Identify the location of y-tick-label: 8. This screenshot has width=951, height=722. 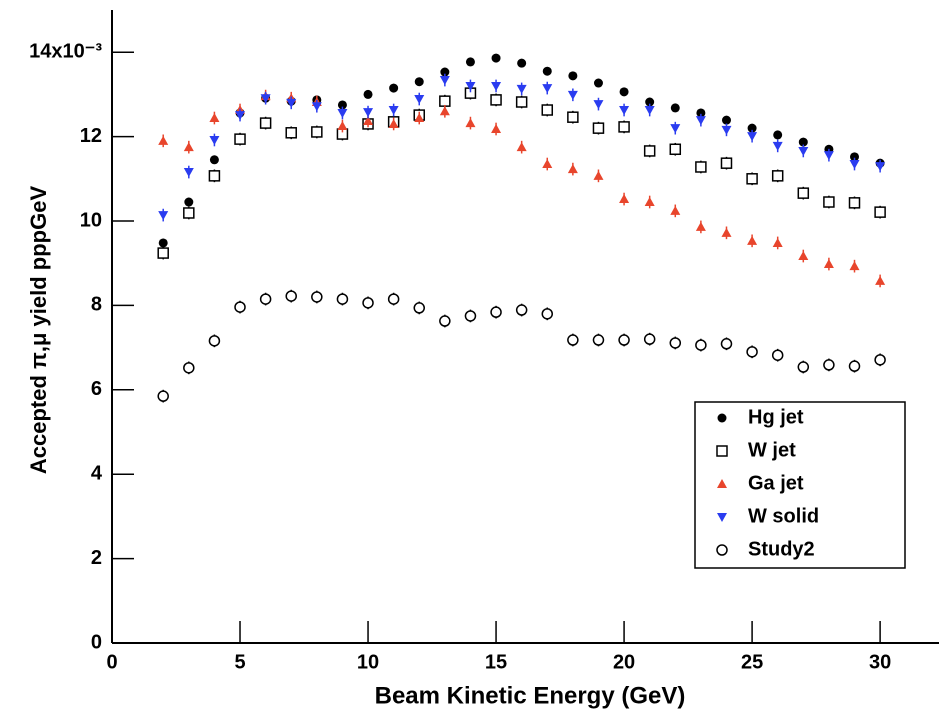
(96, 305).